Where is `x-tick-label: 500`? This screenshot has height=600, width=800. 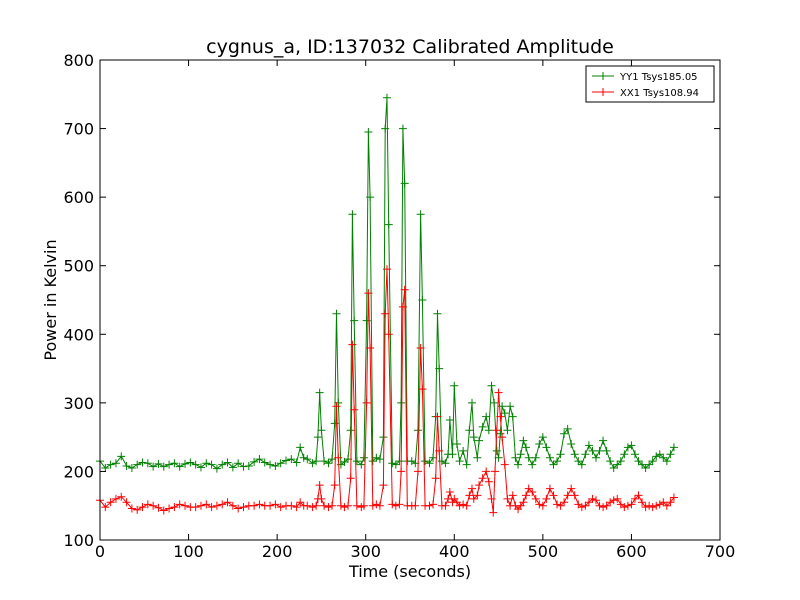
x-tick-label: 500 is located at coordinates (543, 551).